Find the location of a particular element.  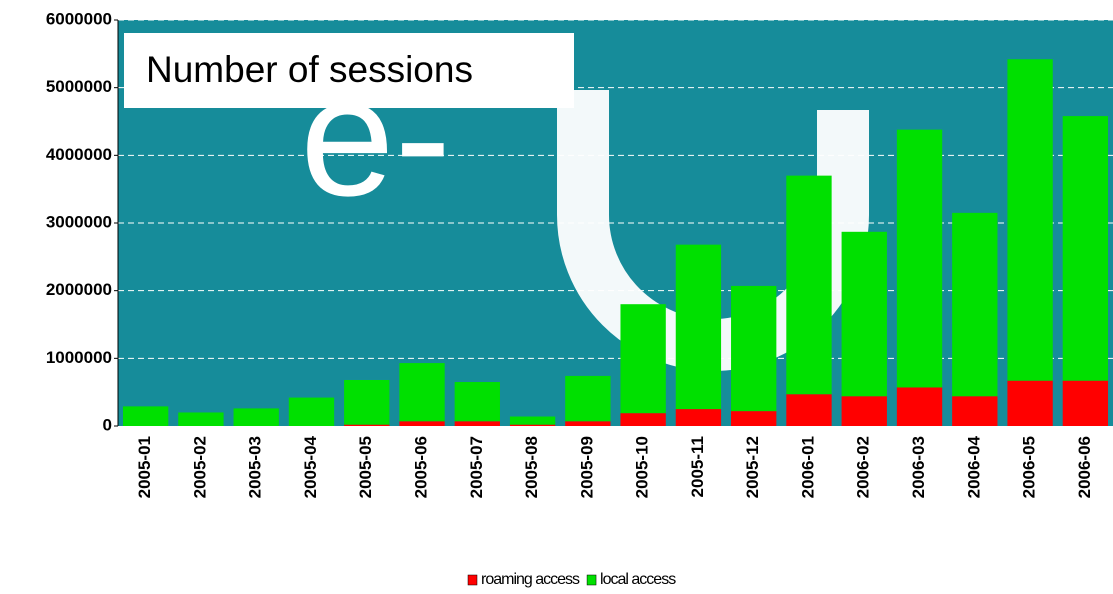

y-tick-label: 5000000 is located at coordinates (79, 86).